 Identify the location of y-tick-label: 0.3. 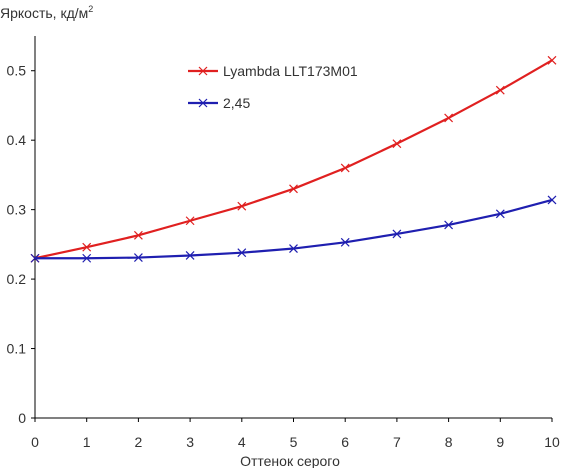
(17, 210).